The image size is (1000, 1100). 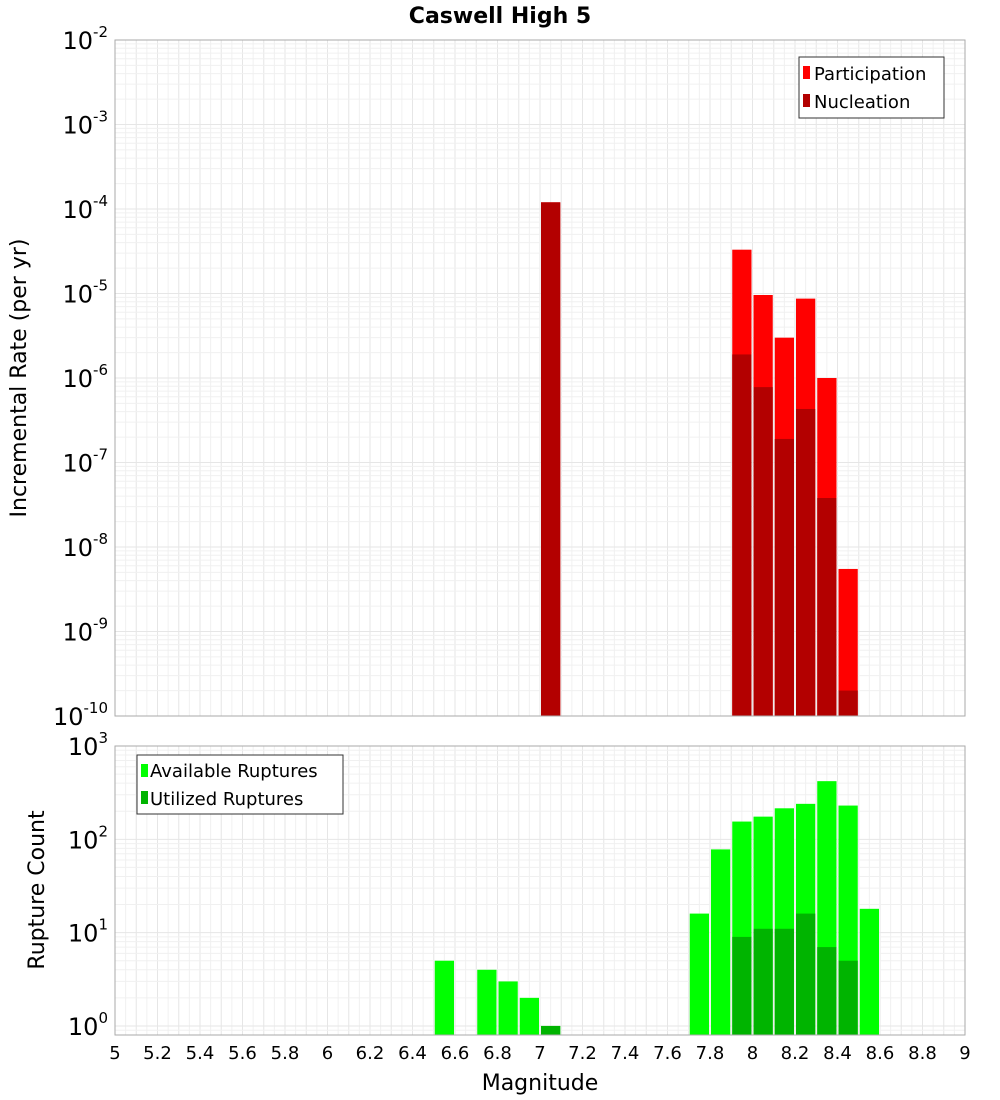 What do you see at coordinates (85, 208) in the screenshot?
I see `y-tick-label: 10⁻⁴` at bounding box center [85, 208].